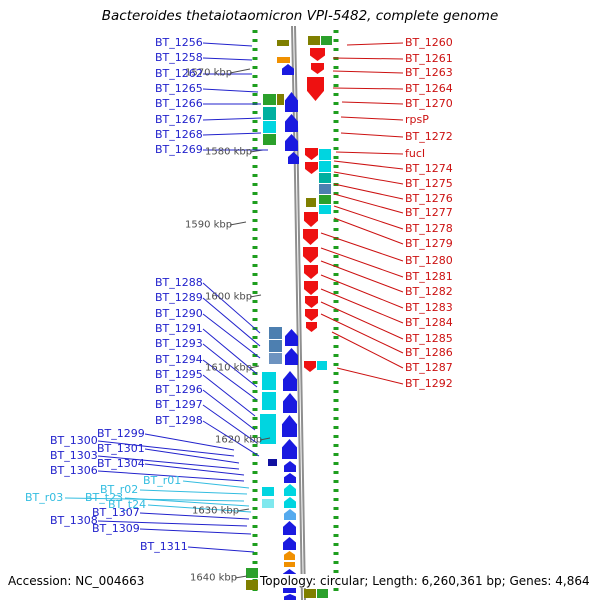 This screenshot has height=600, width=600. What do you see at coordinates (179, 88) in the screenshot?
I see `gene-label-bt-1265: BT_1265` at bounding box center [179, 88].